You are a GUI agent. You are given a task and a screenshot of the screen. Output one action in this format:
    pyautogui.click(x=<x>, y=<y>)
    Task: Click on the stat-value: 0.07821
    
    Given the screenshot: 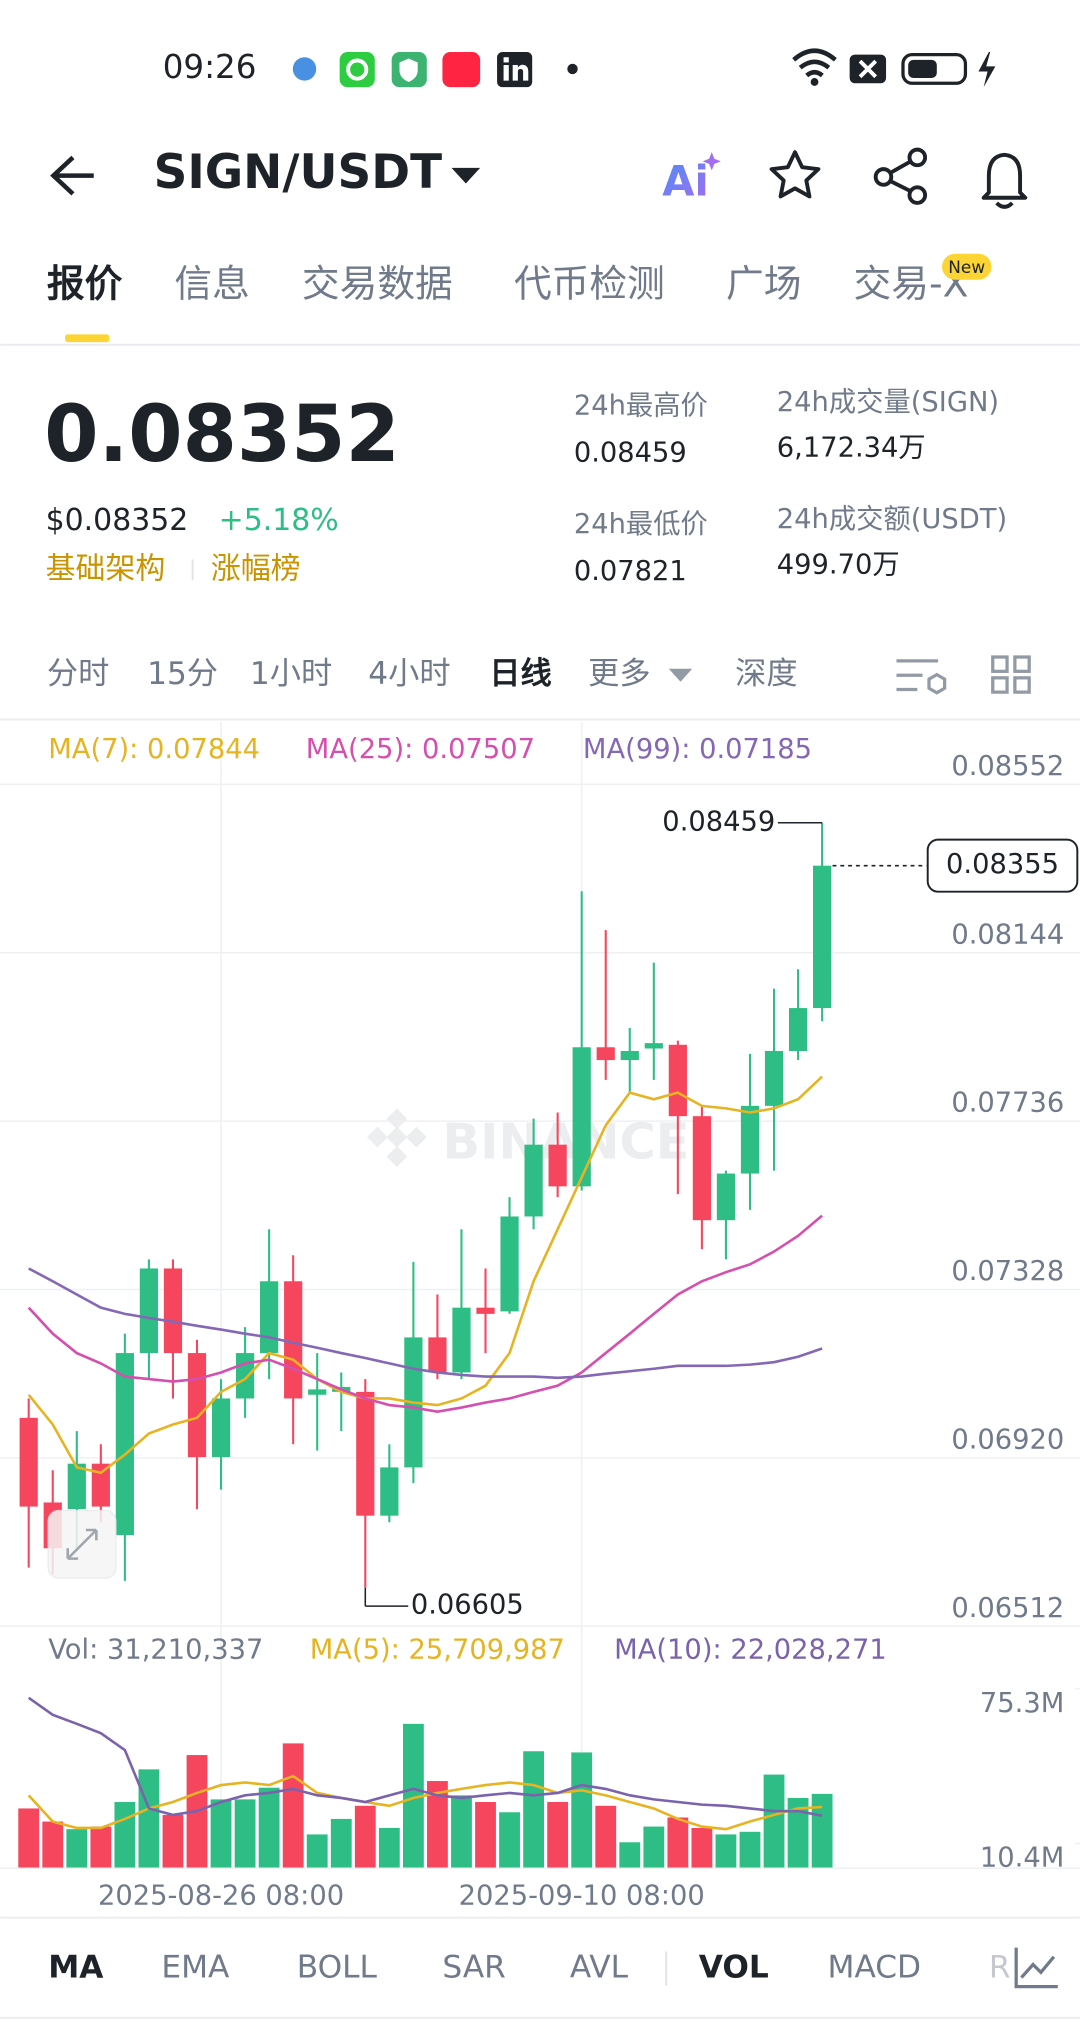 What is the action you would take?
    pyautogui.click(x=630, y=571)
    